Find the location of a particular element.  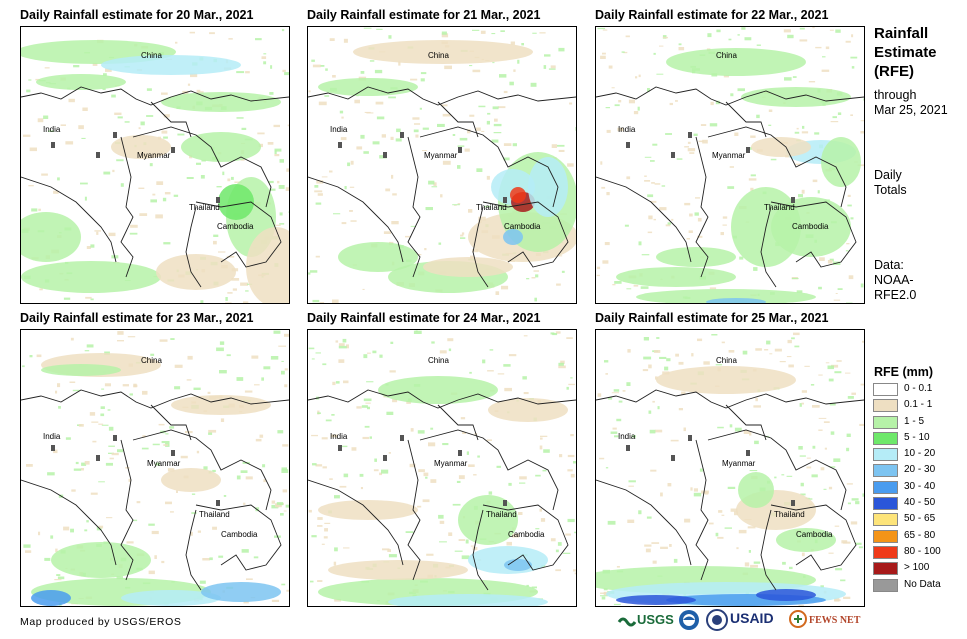

highland-mark is located at coordinates (690, 438).